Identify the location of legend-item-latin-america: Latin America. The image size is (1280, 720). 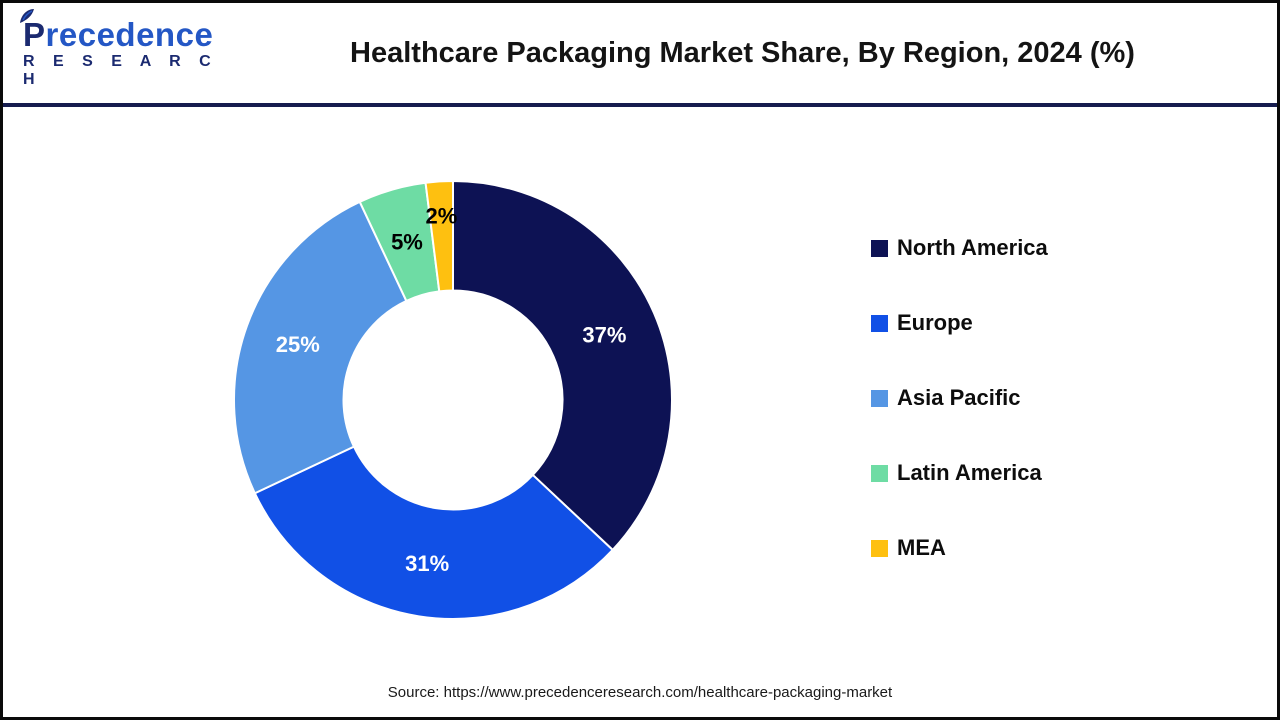
(959, 473).